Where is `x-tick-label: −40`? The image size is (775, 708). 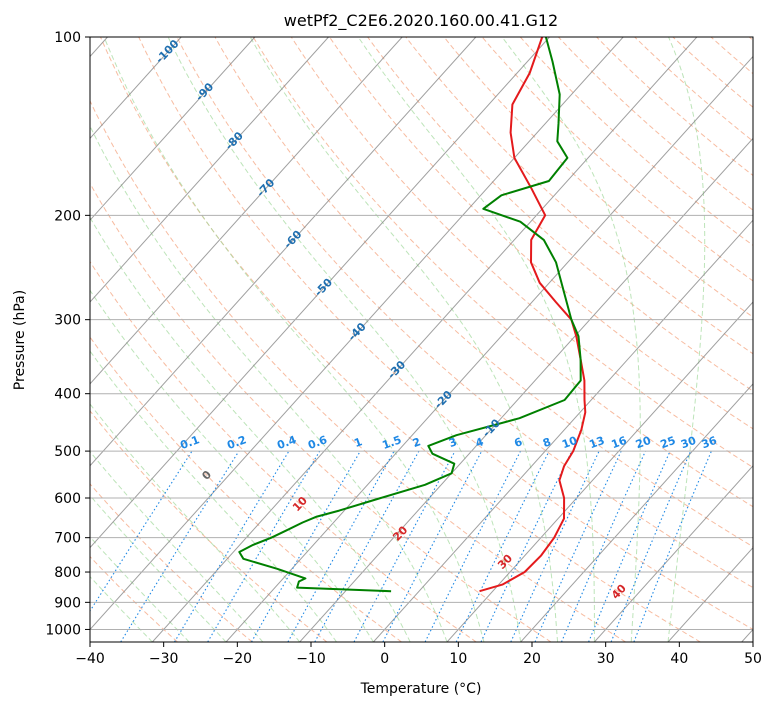 x-tick-label: −40 is located at coordinates (90, 659).